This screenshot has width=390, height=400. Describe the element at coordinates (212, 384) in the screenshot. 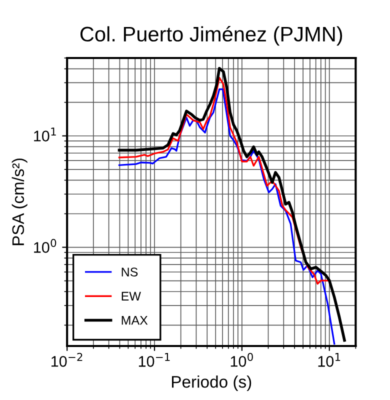

I see `x-axis-title: Periodo (s)` at that location.